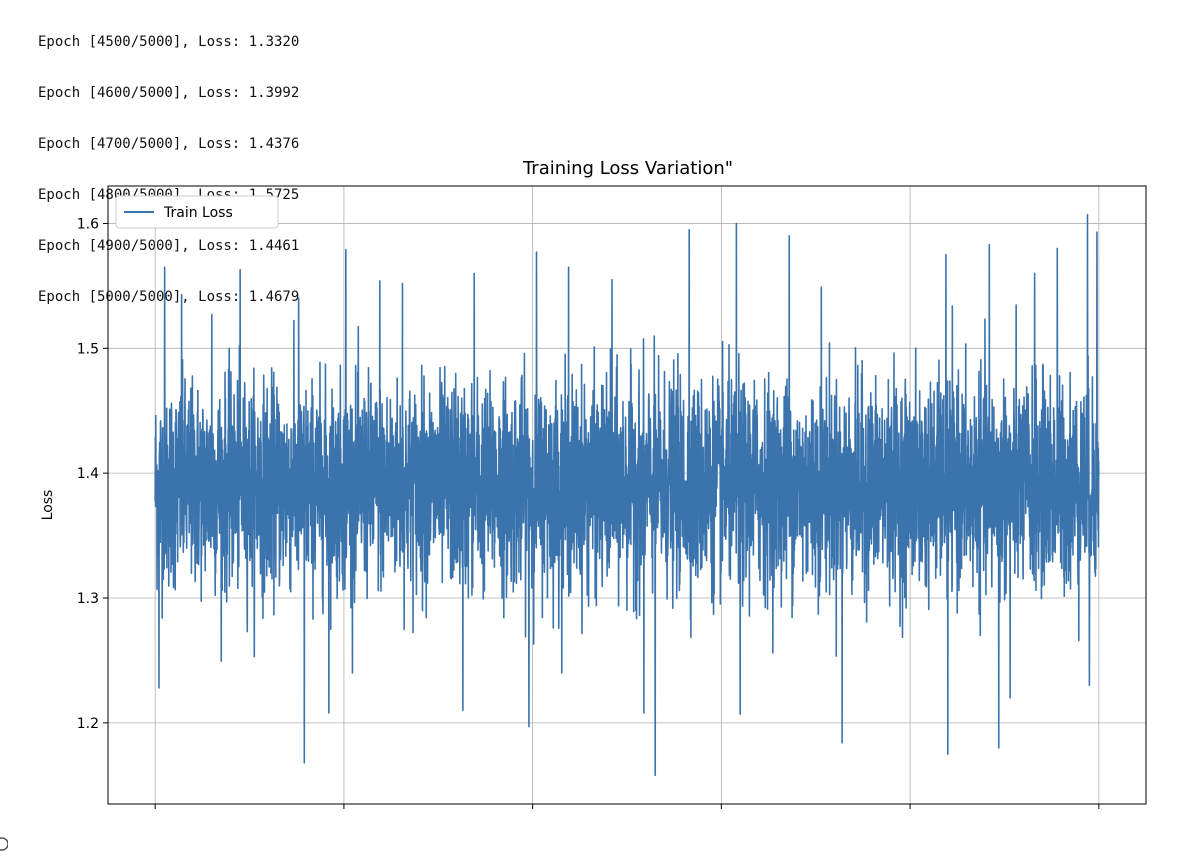 This screenshot has height=860, width=1204. Describe the element at coordinates (88, 224) in the screenshot. I see `y-tick-label: 1.6` at that location.